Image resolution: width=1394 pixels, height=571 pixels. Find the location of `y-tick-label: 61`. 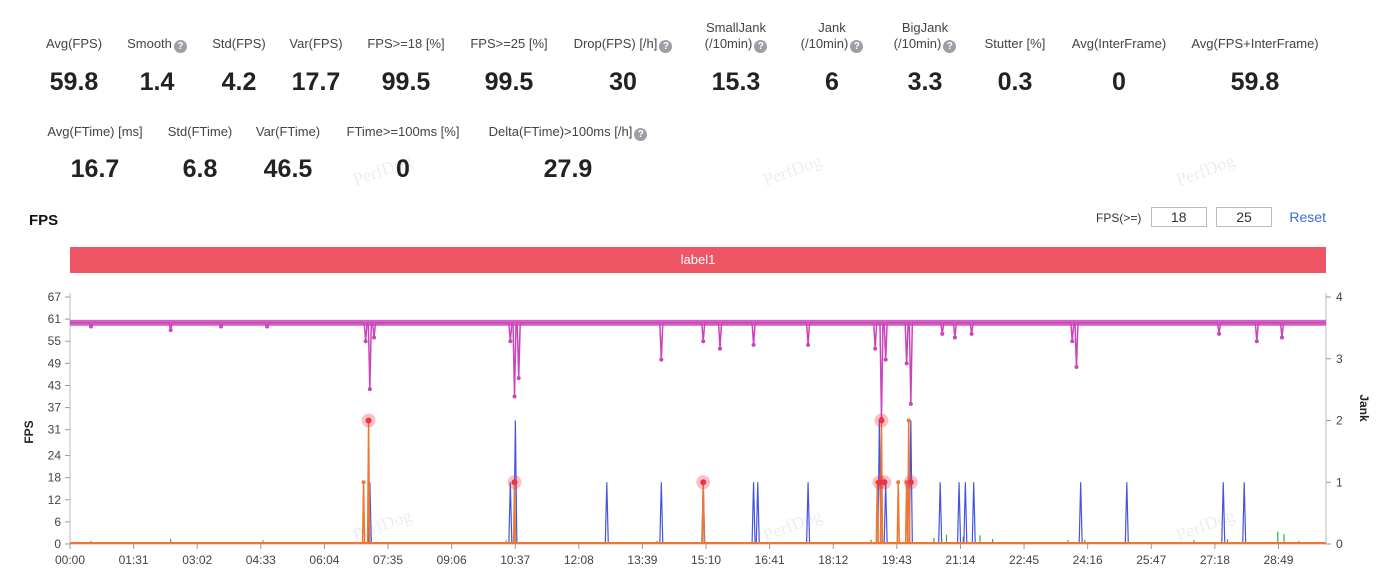

y-tick-label: 61 is located at coordinates (55, 319).